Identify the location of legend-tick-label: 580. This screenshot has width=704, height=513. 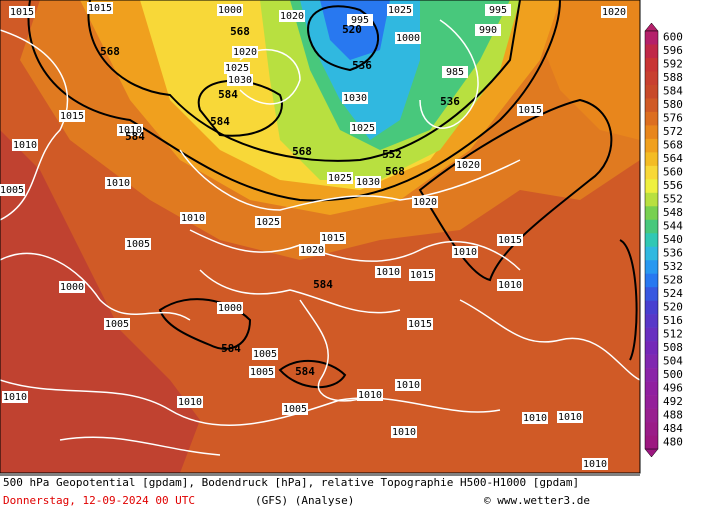
(673, 104).